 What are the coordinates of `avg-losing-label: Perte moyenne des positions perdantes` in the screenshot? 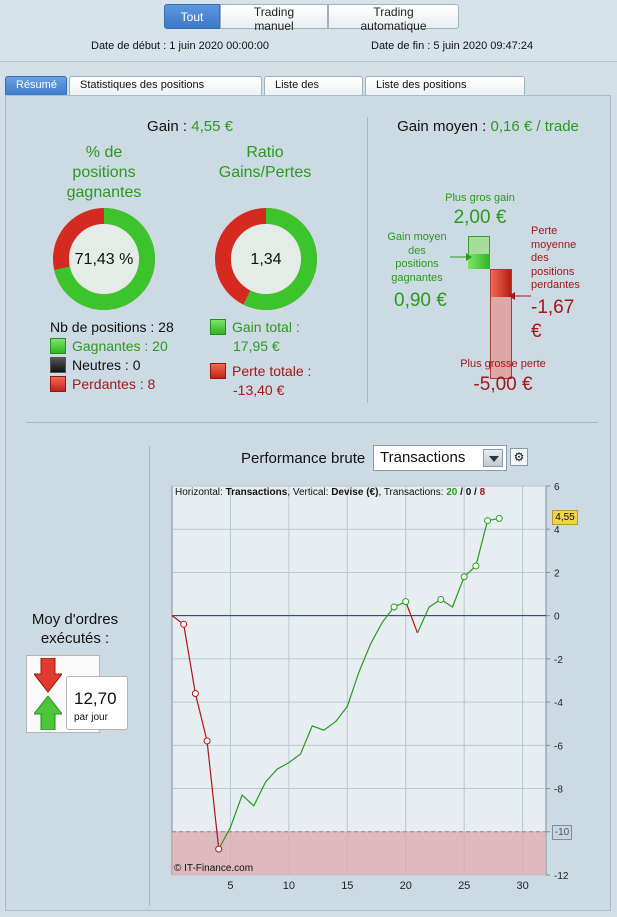 It's located at (560, 259).